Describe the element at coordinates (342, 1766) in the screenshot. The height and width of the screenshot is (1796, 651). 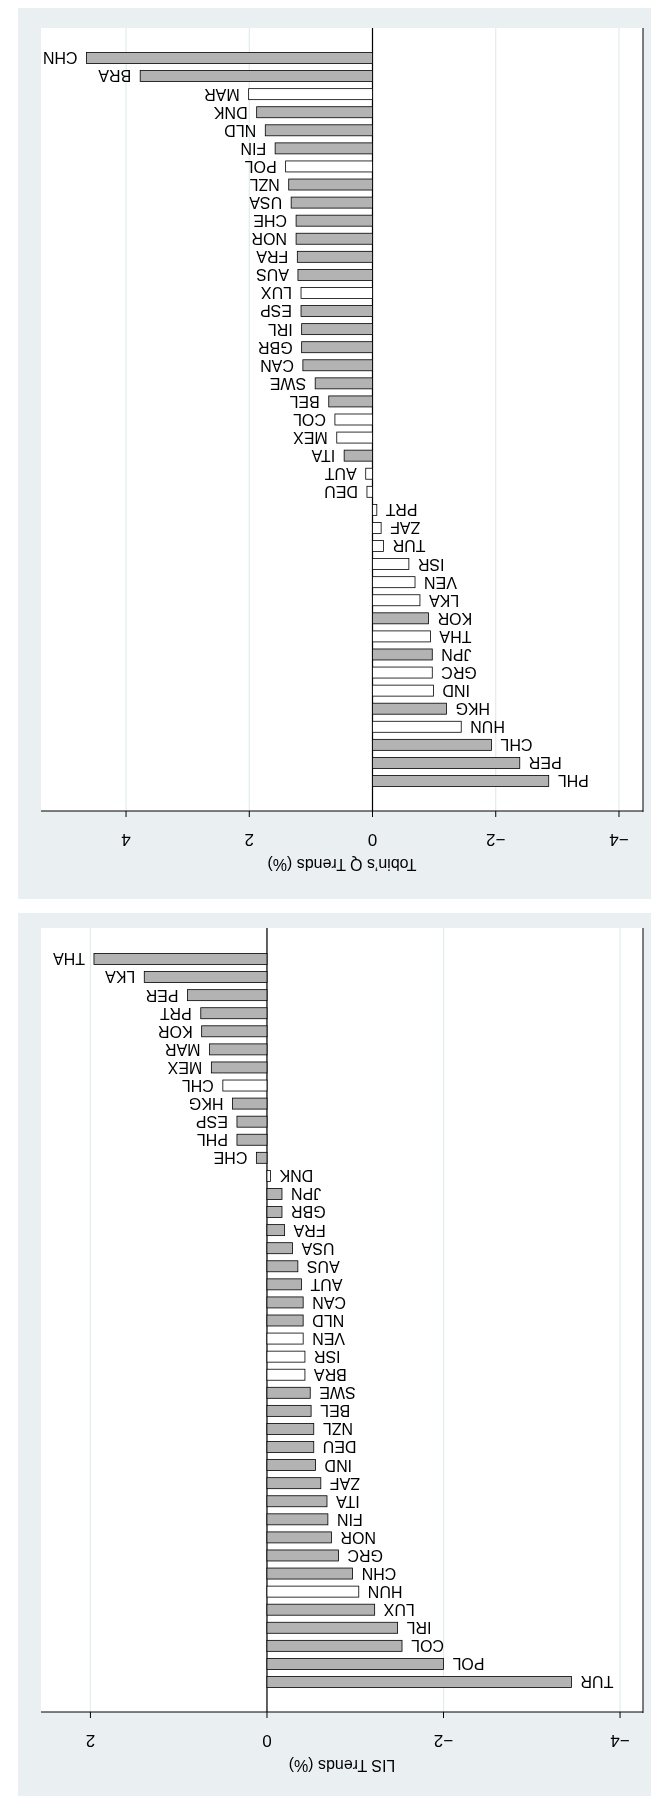
I see `x-axis-title: LIS Trends (%)` at that location.